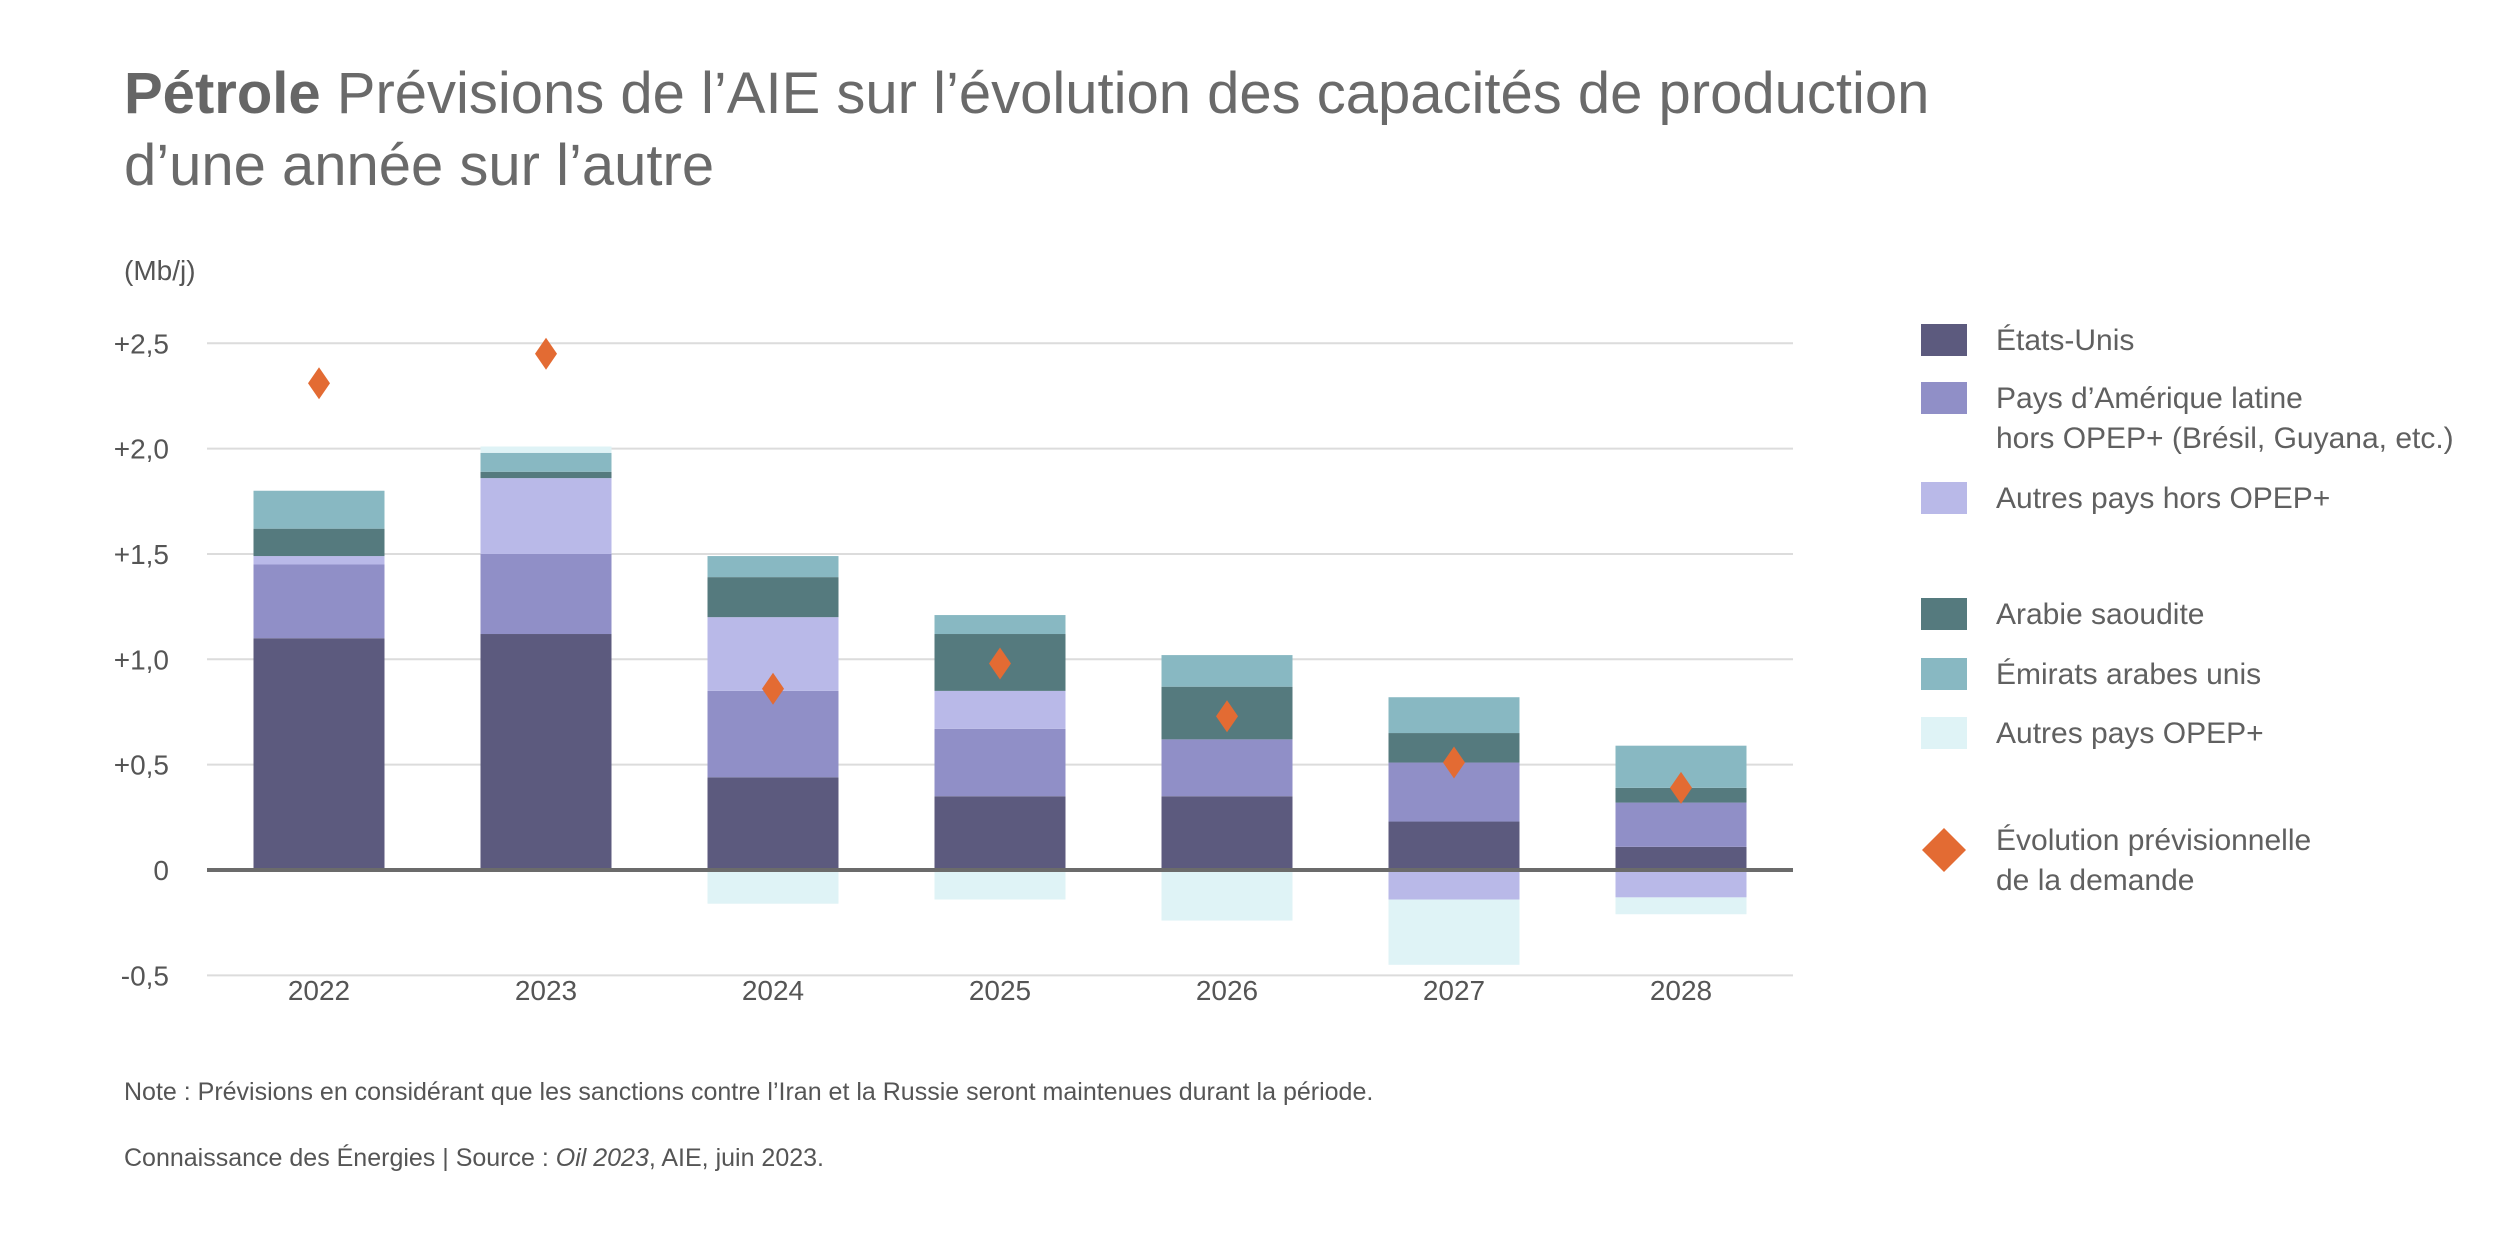 Image resolution: width=2500 pixels, height=1250 pixels. Describe the element at coordinates (546, 990) in the screenshot. I see `x-tick-label: 2023` at that location.